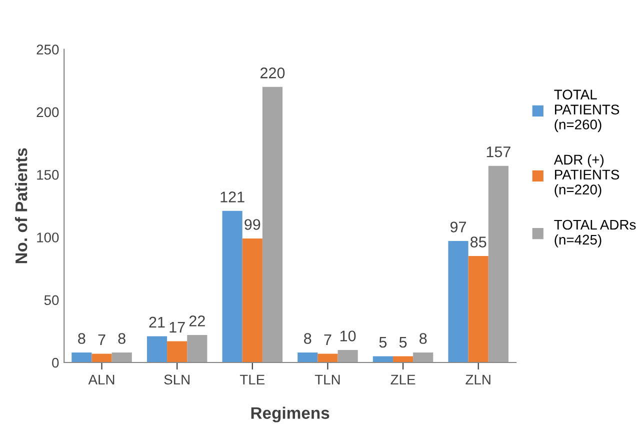 The height and width of the screenshot is (429, 641). Describe the element at coordinates (177, 379) in the screenshot. I see `x-tick-label: SLN` at that location.